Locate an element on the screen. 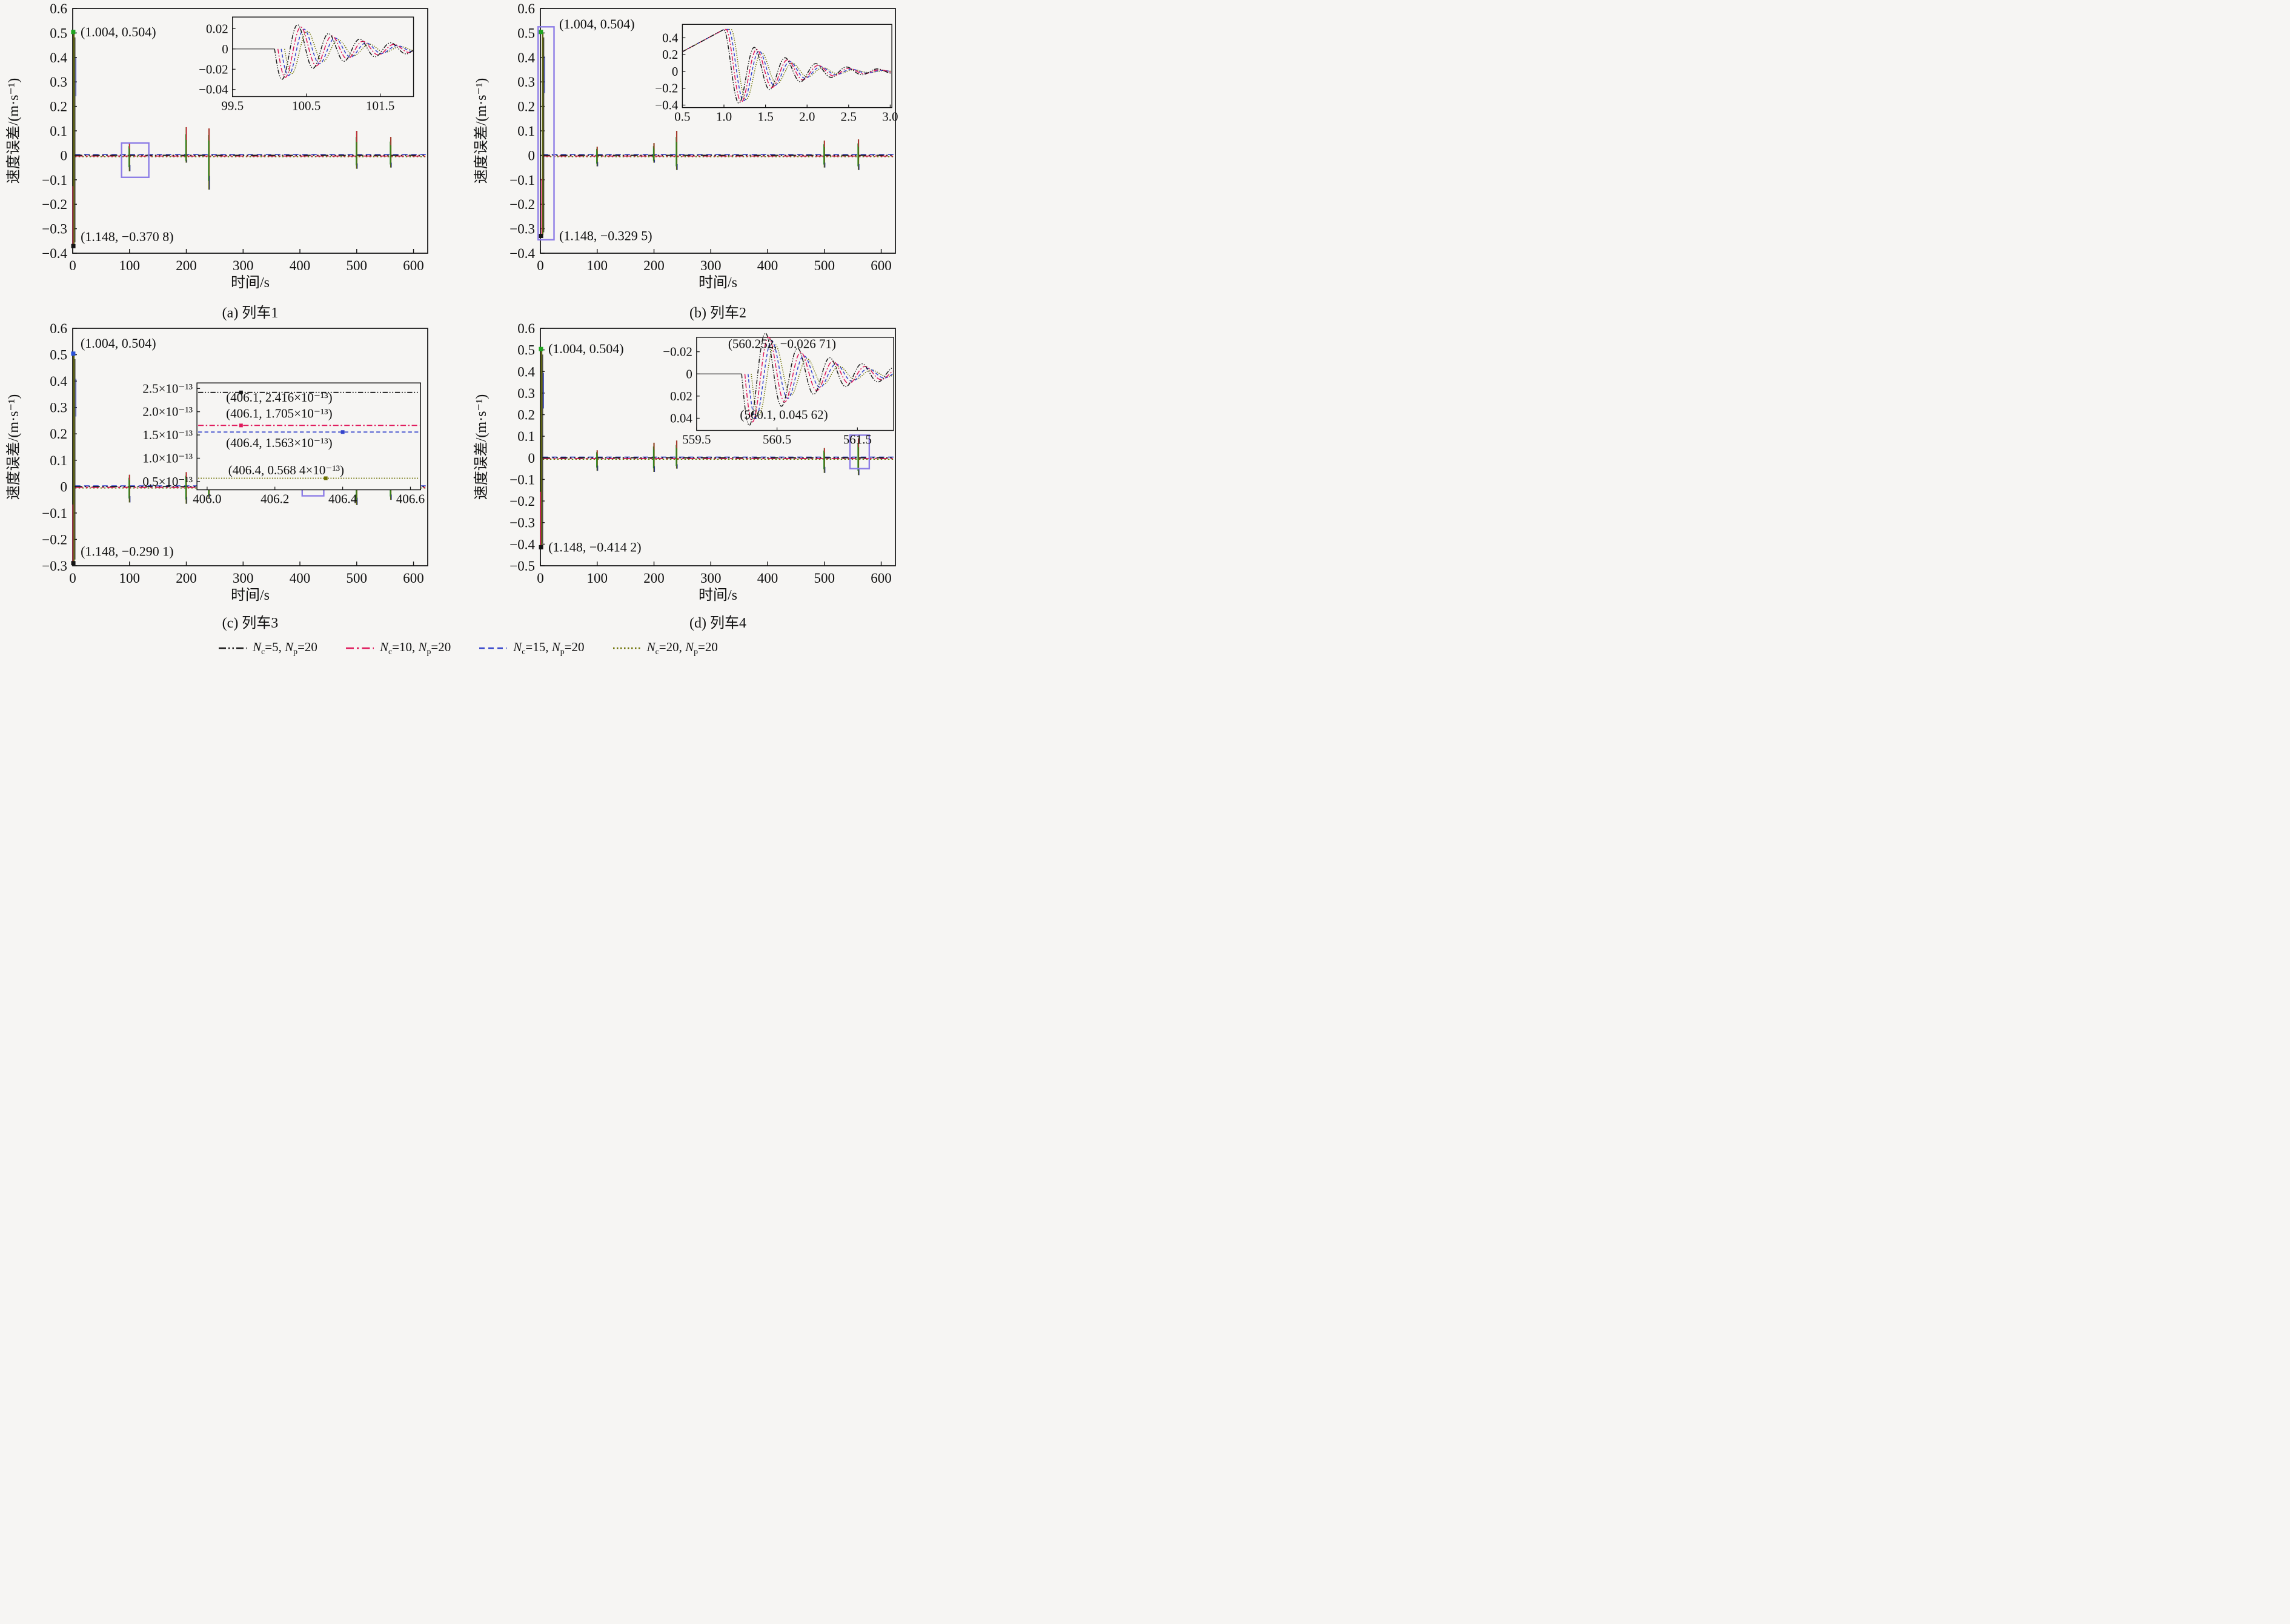  inset-x-tick-label: 101.5 is located at coordinates (380, 106).